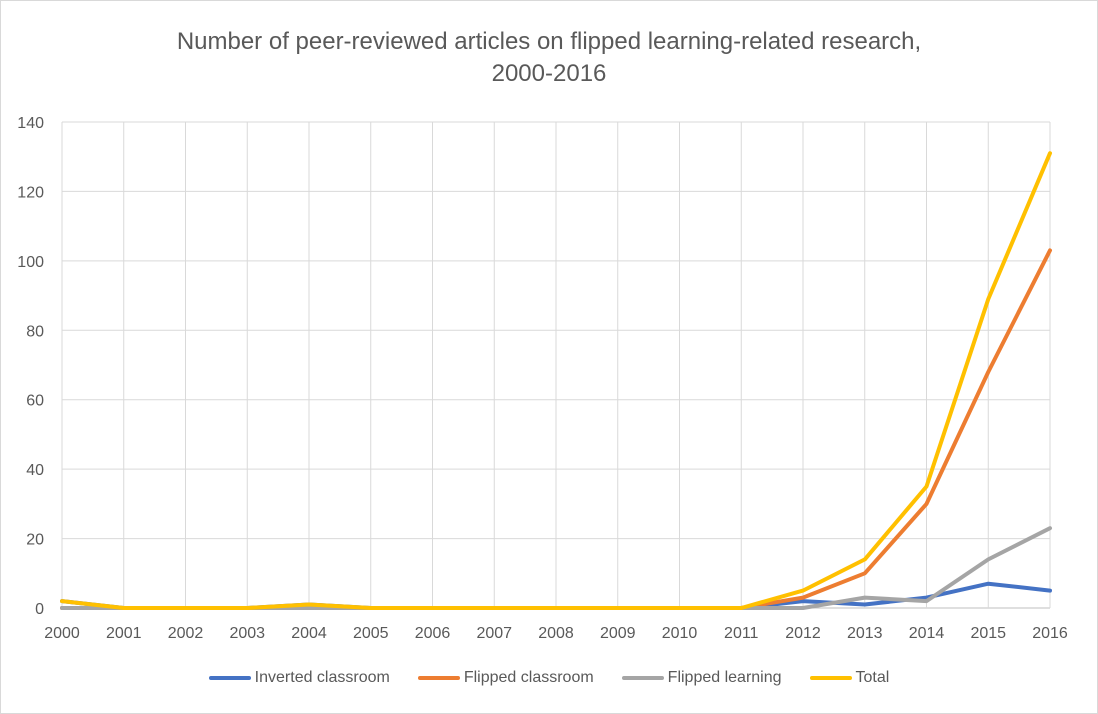  Describe the element at coordinates (30, 262) in the screenshot. I see `y-tick-label: 100` at that location.